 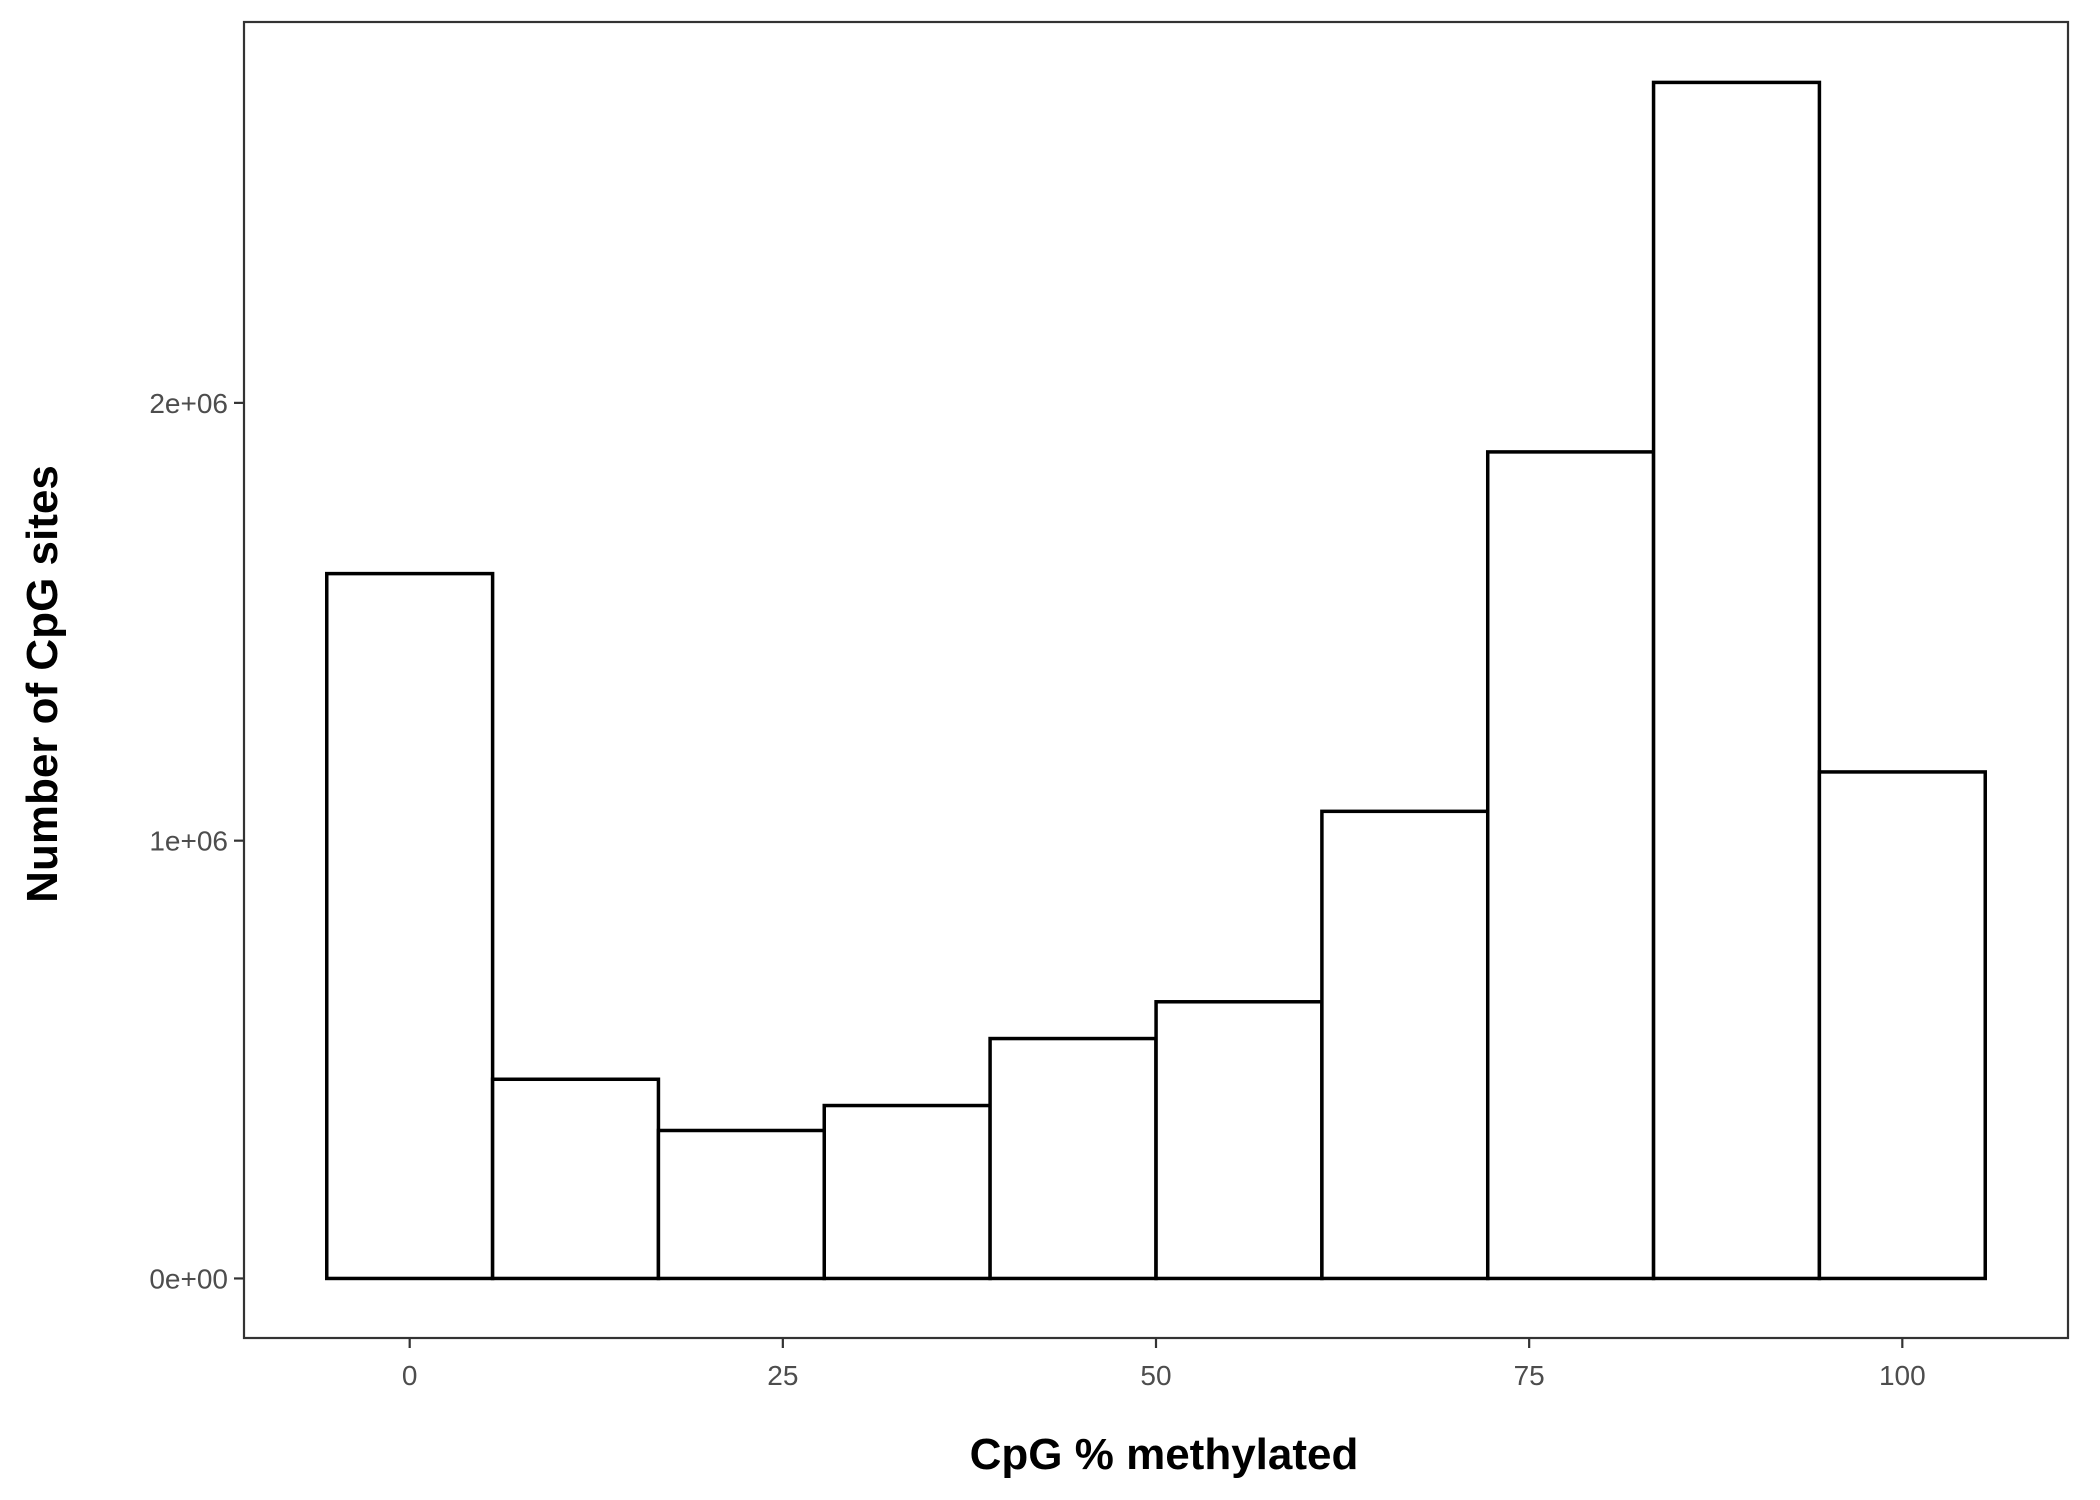 What do you see at coordinates (1164, 1454) in the screenshot?
I see `x-axis-title: CpG % methylated` at bounding box center [1164, 1454].